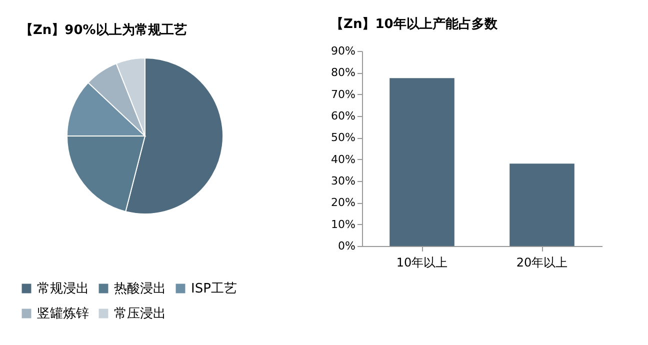  What do you see at coordinates (140, 289) in the screenshot?
I see `legend-label: 热酸浸出` at bounding box center [140, 289].